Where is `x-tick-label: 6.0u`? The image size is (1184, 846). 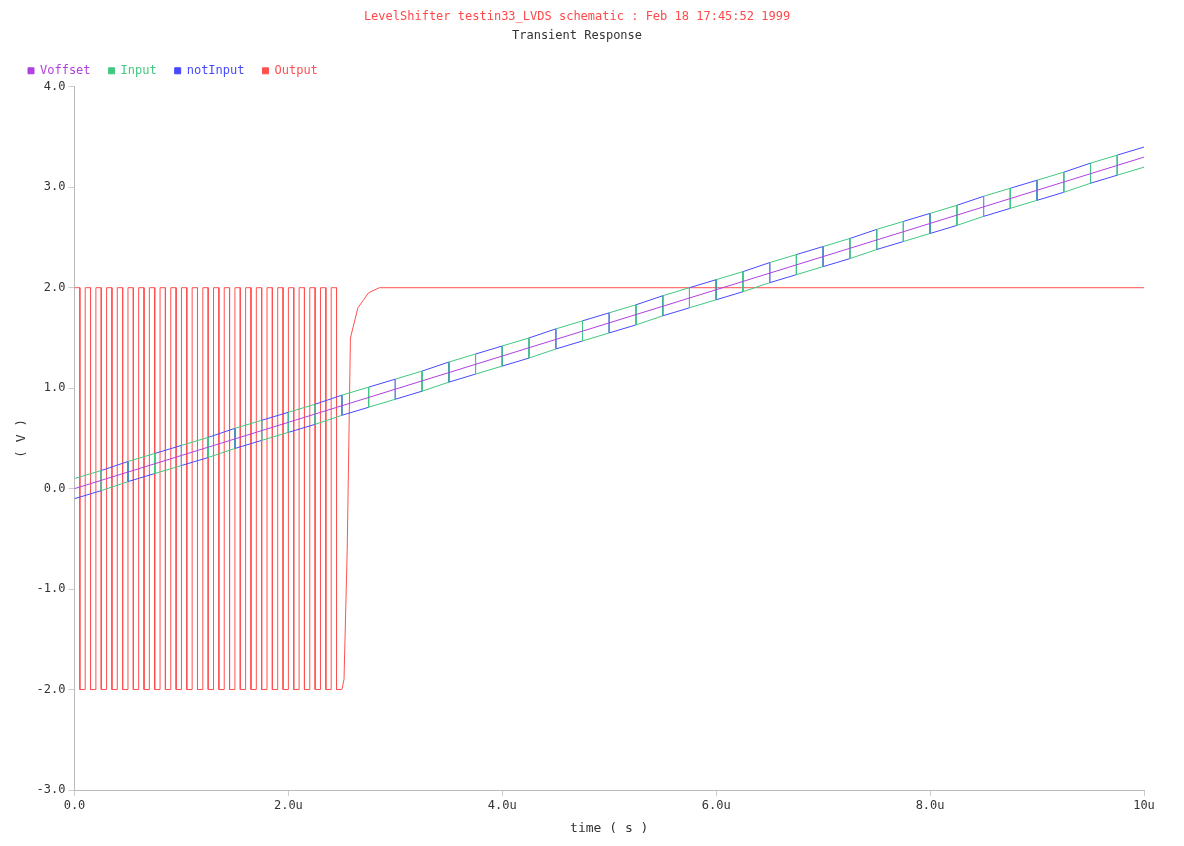
x-tick-label: 6.0u is located at coordinates (716, 805).